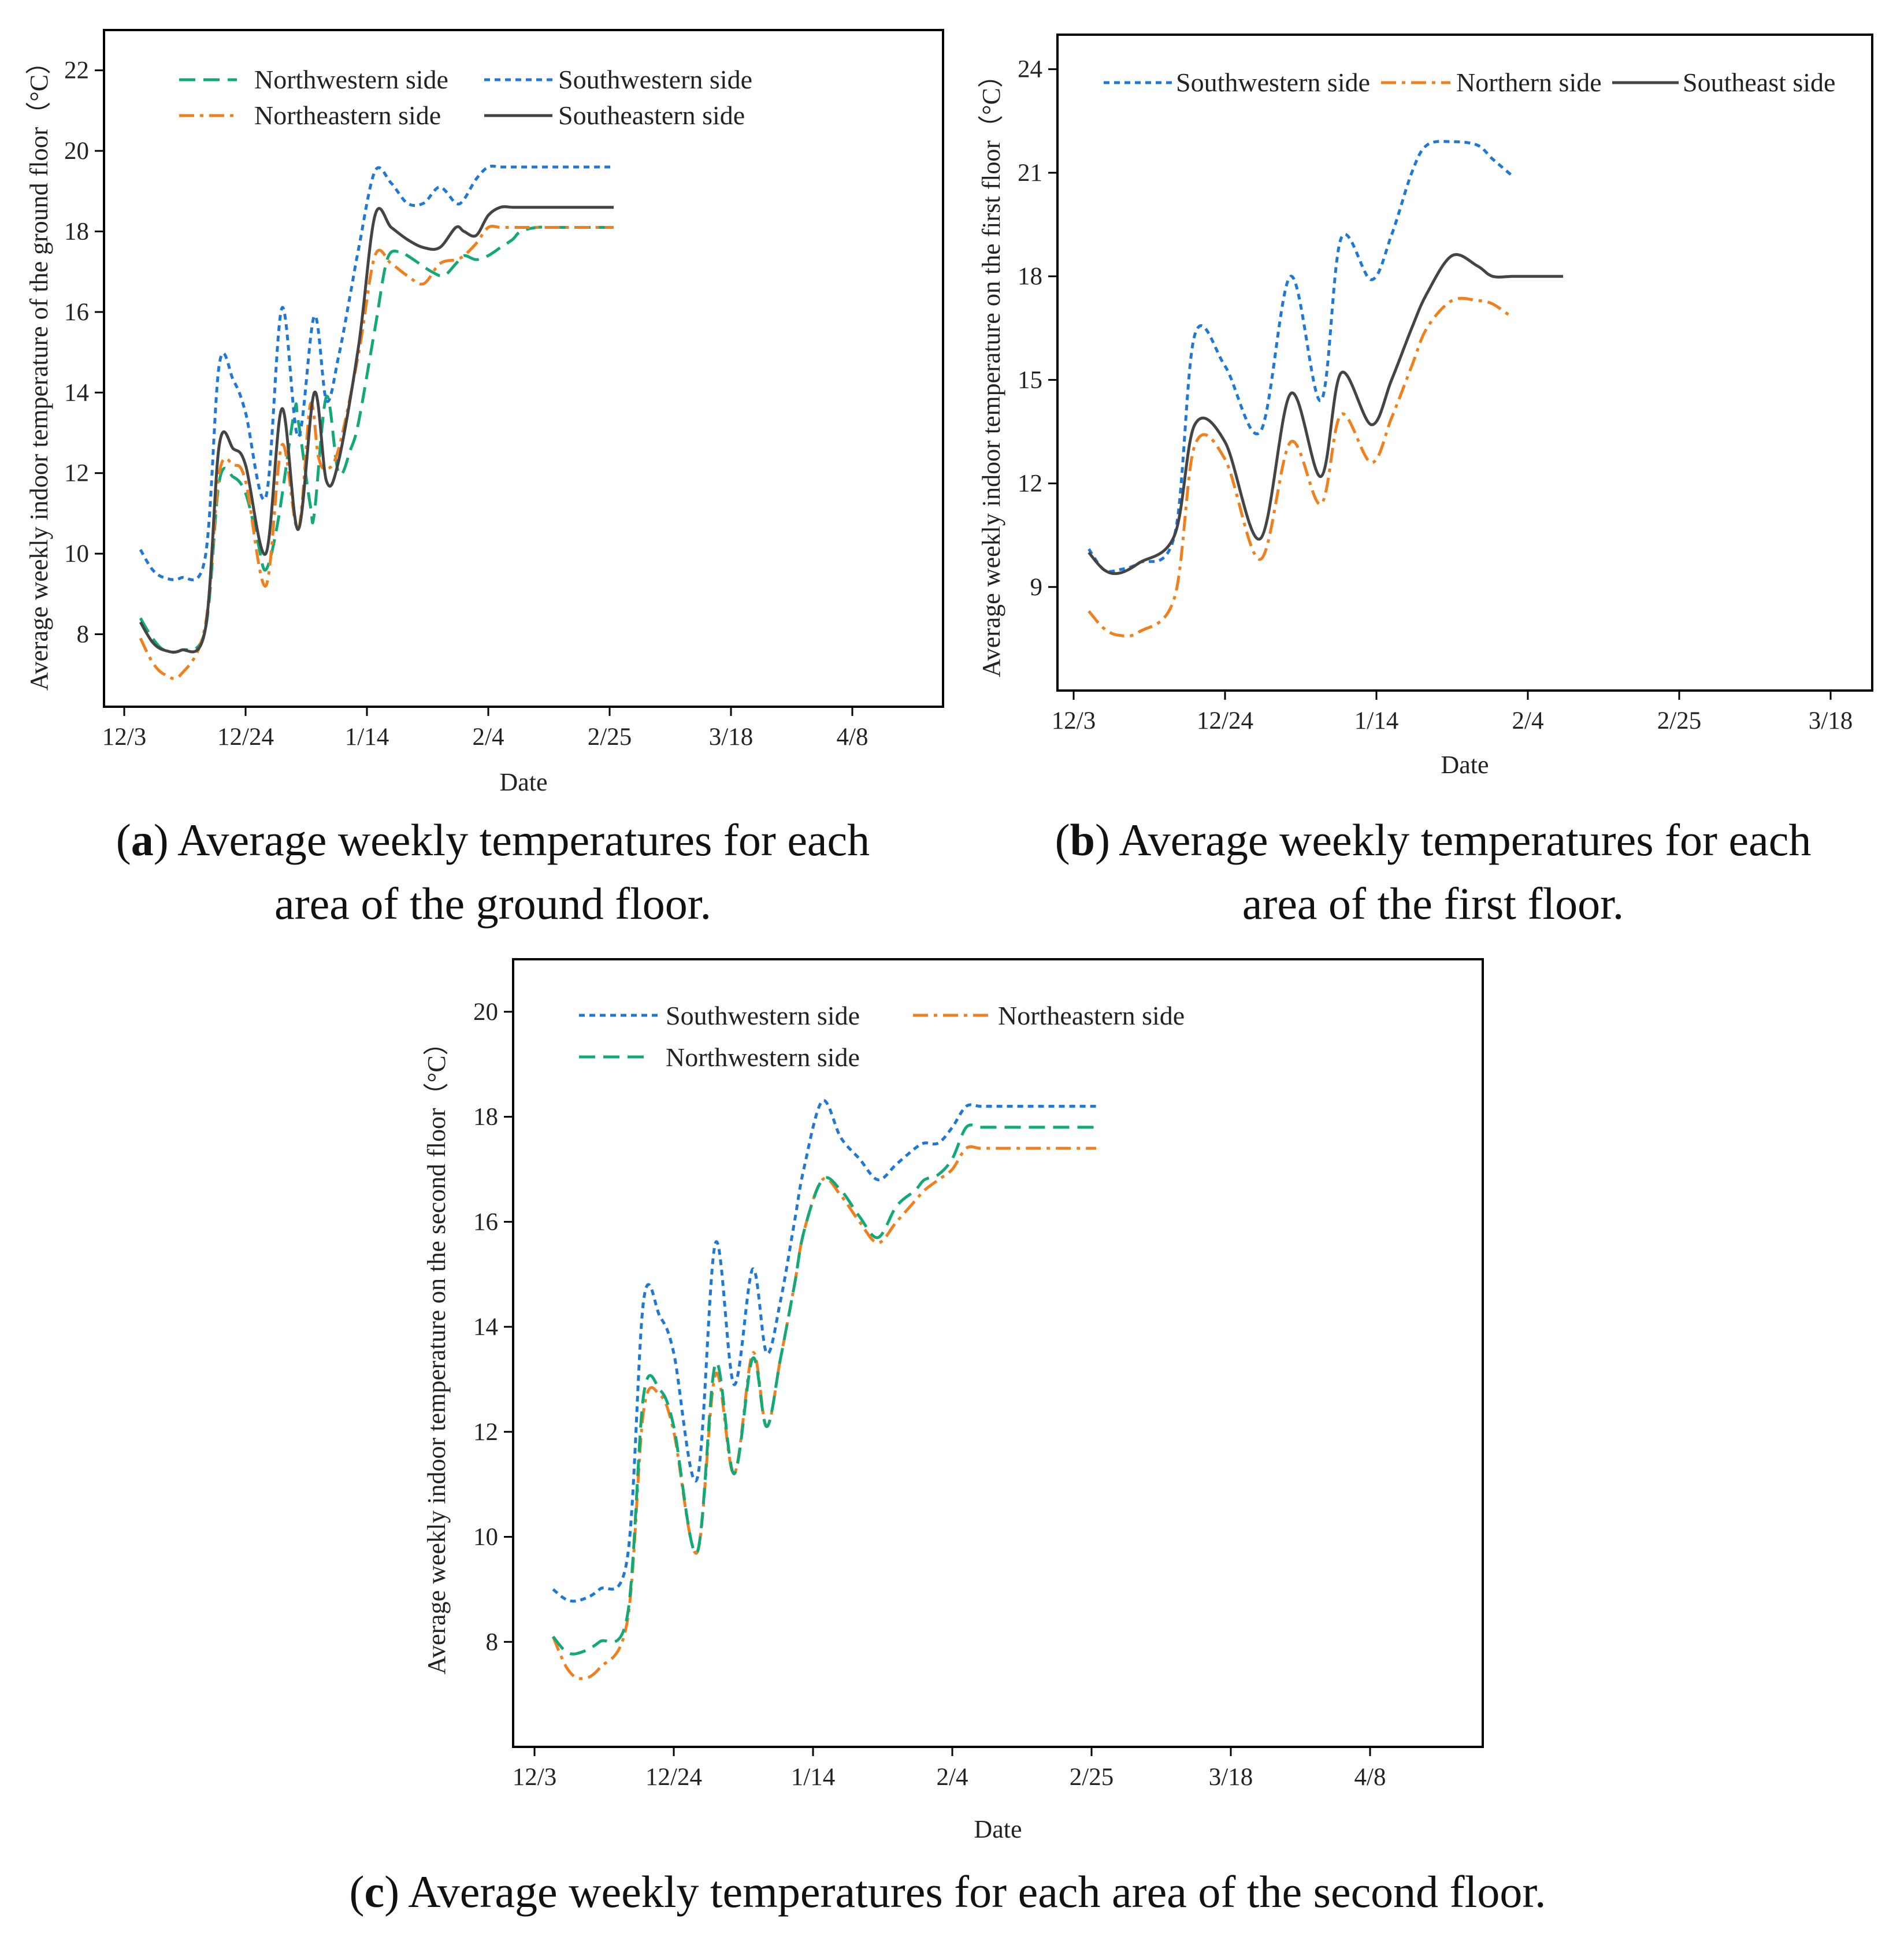  I want to click on panel-c-x-tick-label: 2/4, so click(952, 1777).